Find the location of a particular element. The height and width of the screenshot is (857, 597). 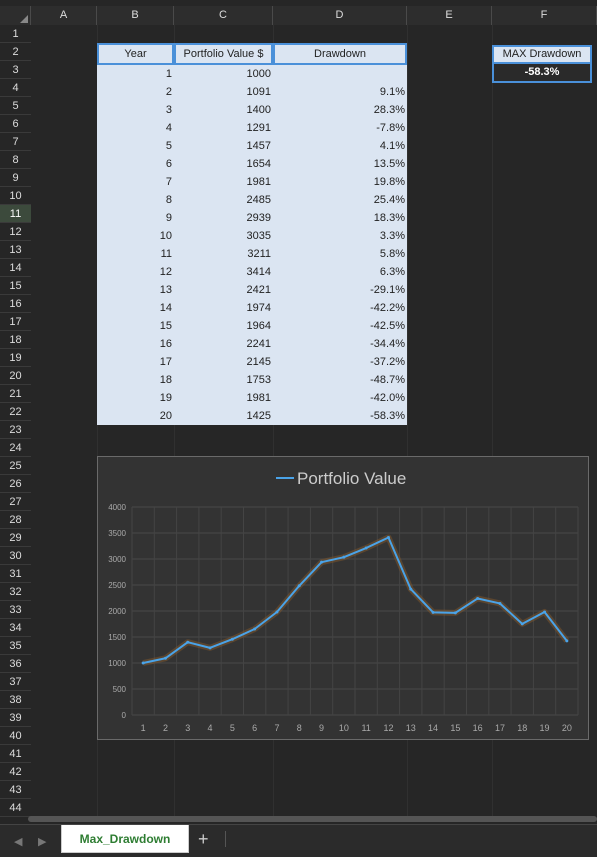

header-portfolio-value: Portfolio Value $ is located at coordinates (223, 54).